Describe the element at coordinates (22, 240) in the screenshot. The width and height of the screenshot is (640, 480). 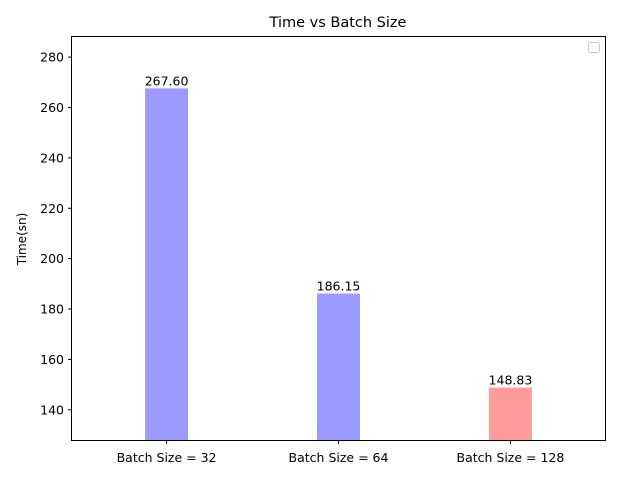
I see `y-axis-title: Time(sn)` at that location.